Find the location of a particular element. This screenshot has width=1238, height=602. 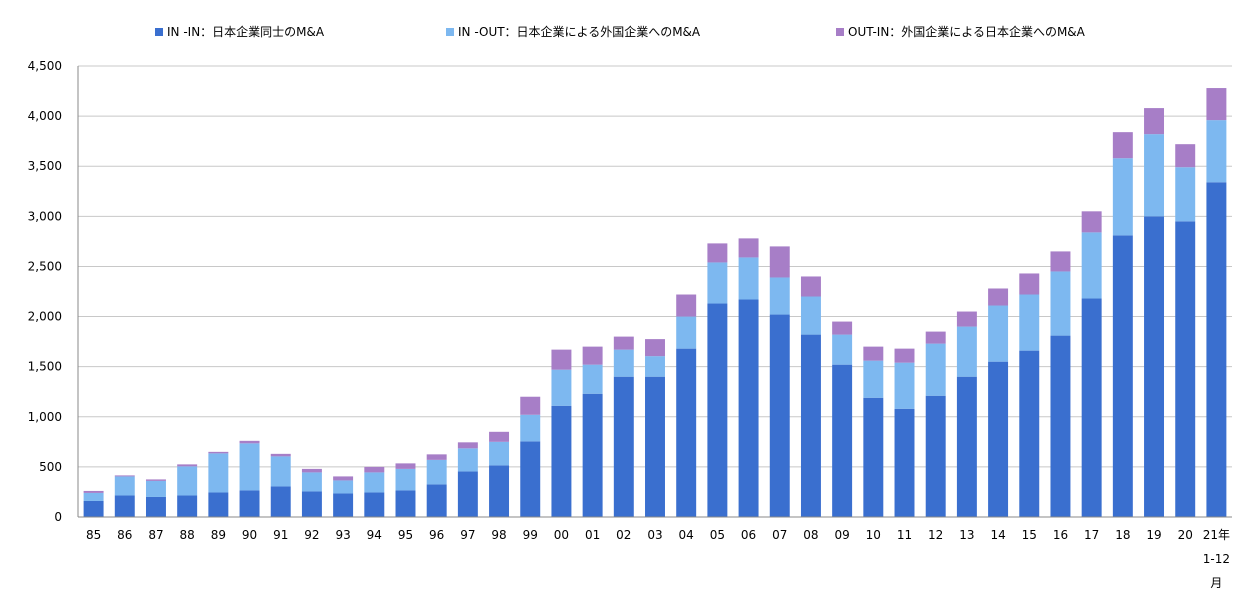

x-tick-label: 15 is located at coordinates (1029, 535).